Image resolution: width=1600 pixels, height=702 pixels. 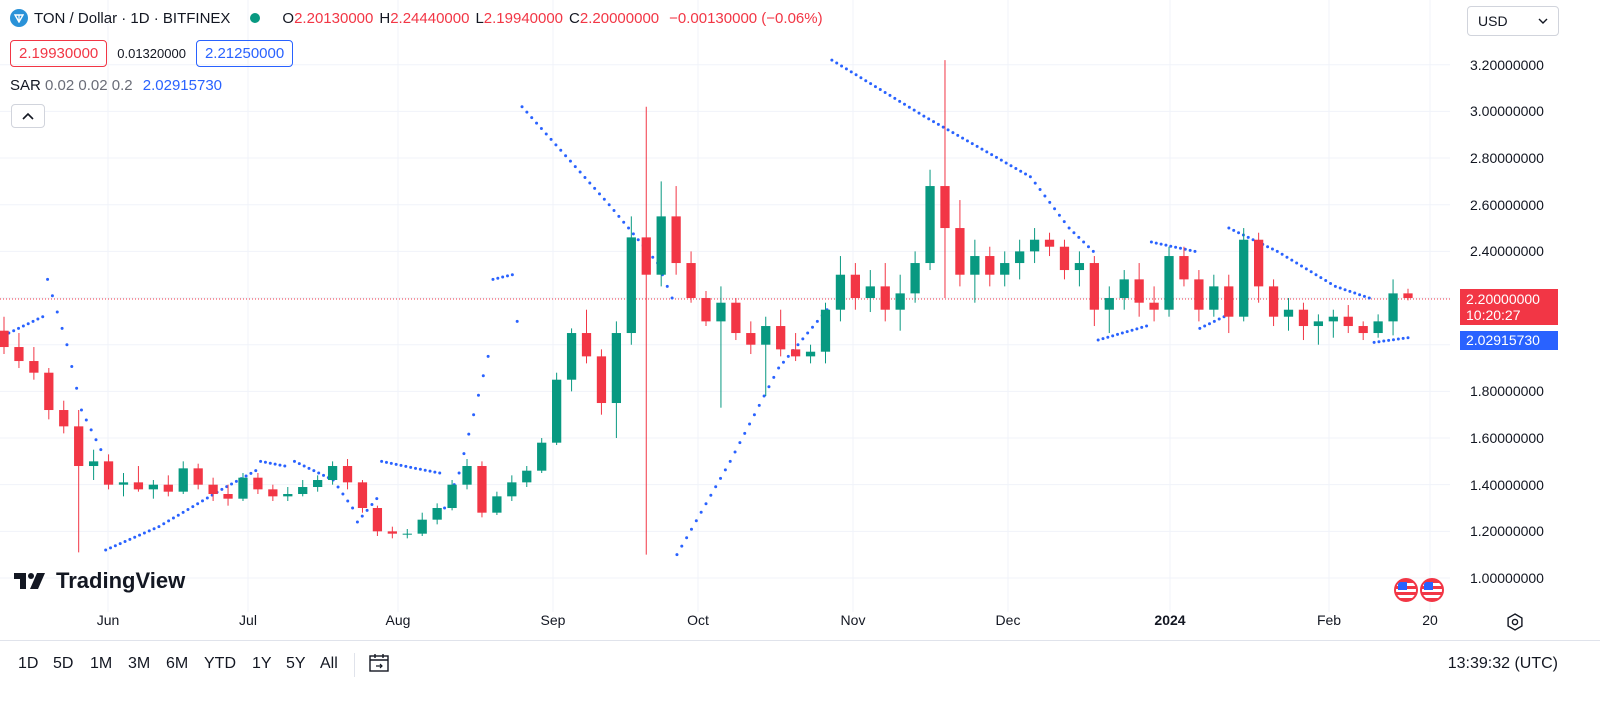 What do you see at coordinates (255, 18) in the screenshot?
I see `market-status-icon` at bounding box center [255, 18].